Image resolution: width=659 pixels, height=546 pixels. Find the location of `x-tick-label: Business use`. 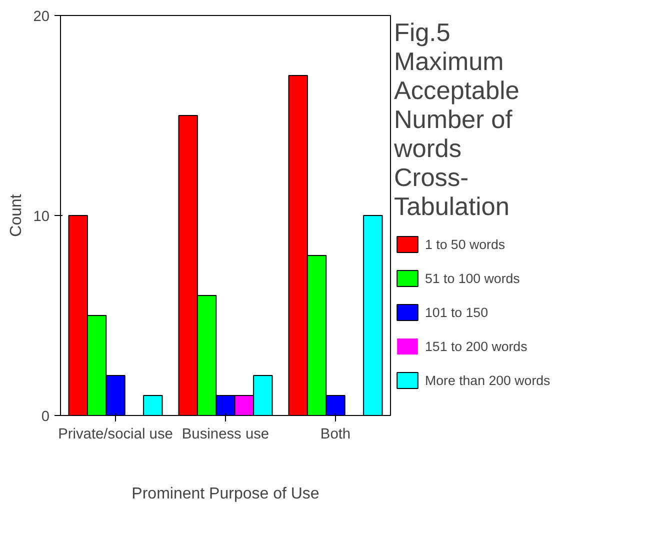

x-tick-label: Business use is located at coordinates (226, 434).